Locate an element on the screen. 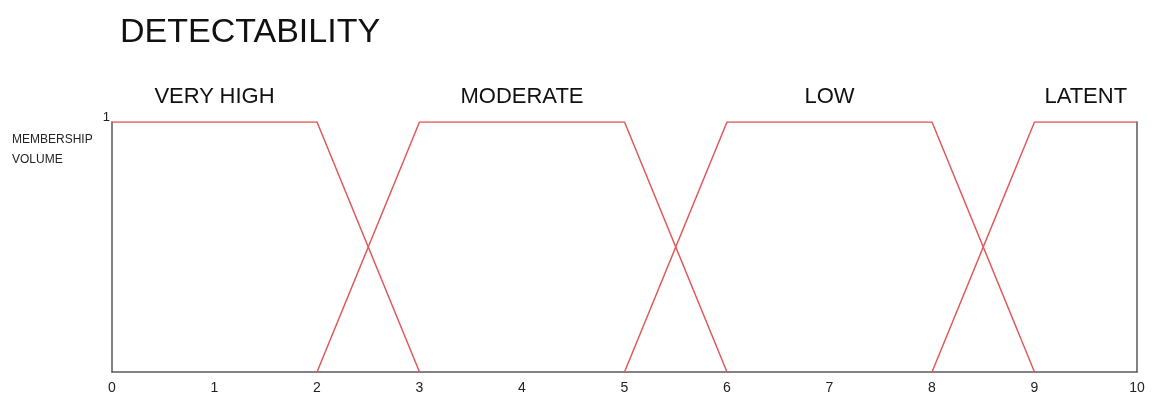  x-tick-label: 7 is located at coordinates (829, 387).